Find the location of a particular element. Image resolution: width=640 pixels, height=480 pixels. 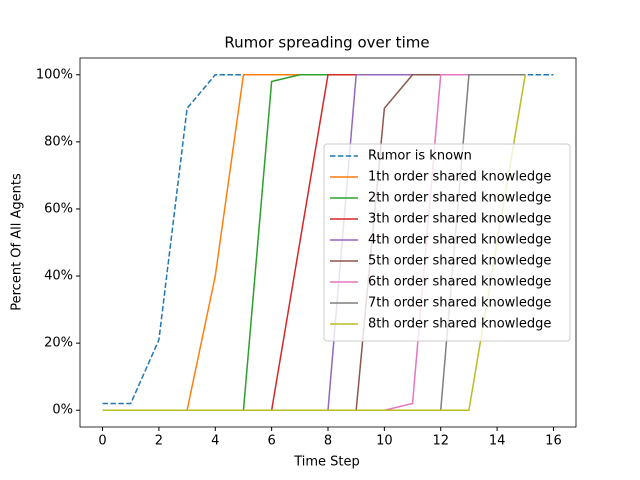

legend-label: 3th order shared knowledge is located at coordinates (459, 219).